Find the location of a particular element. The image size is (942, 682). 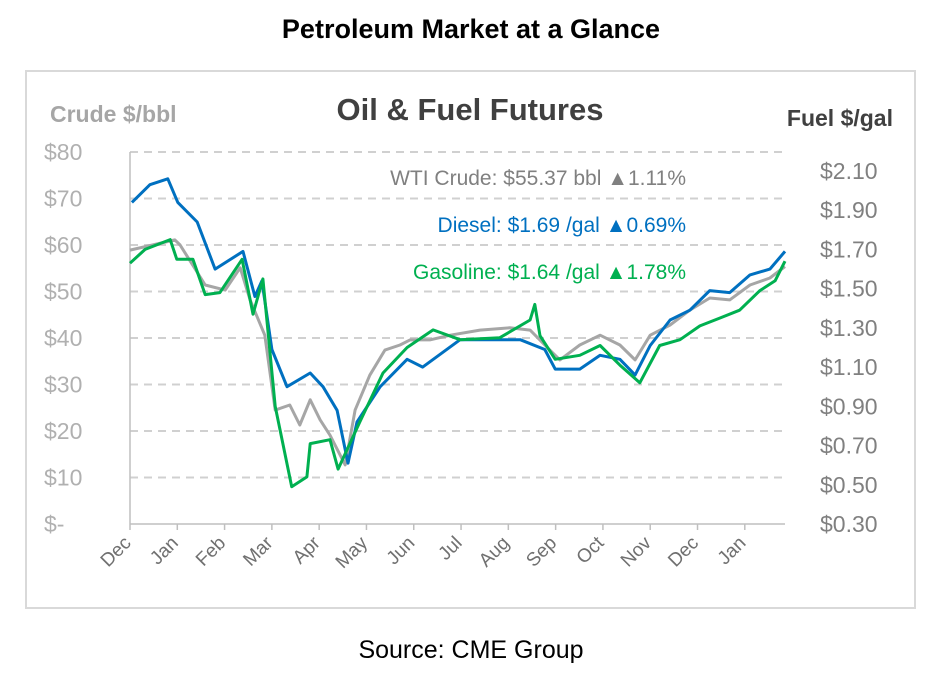

x-tick-label: Nov is located at coordinates (636, 551).